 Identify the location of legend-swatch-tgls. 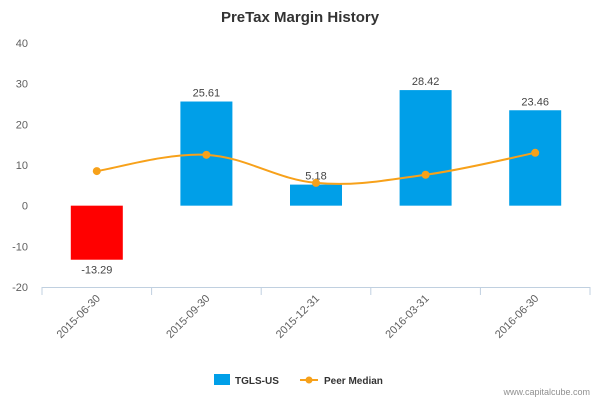
(222, 379).